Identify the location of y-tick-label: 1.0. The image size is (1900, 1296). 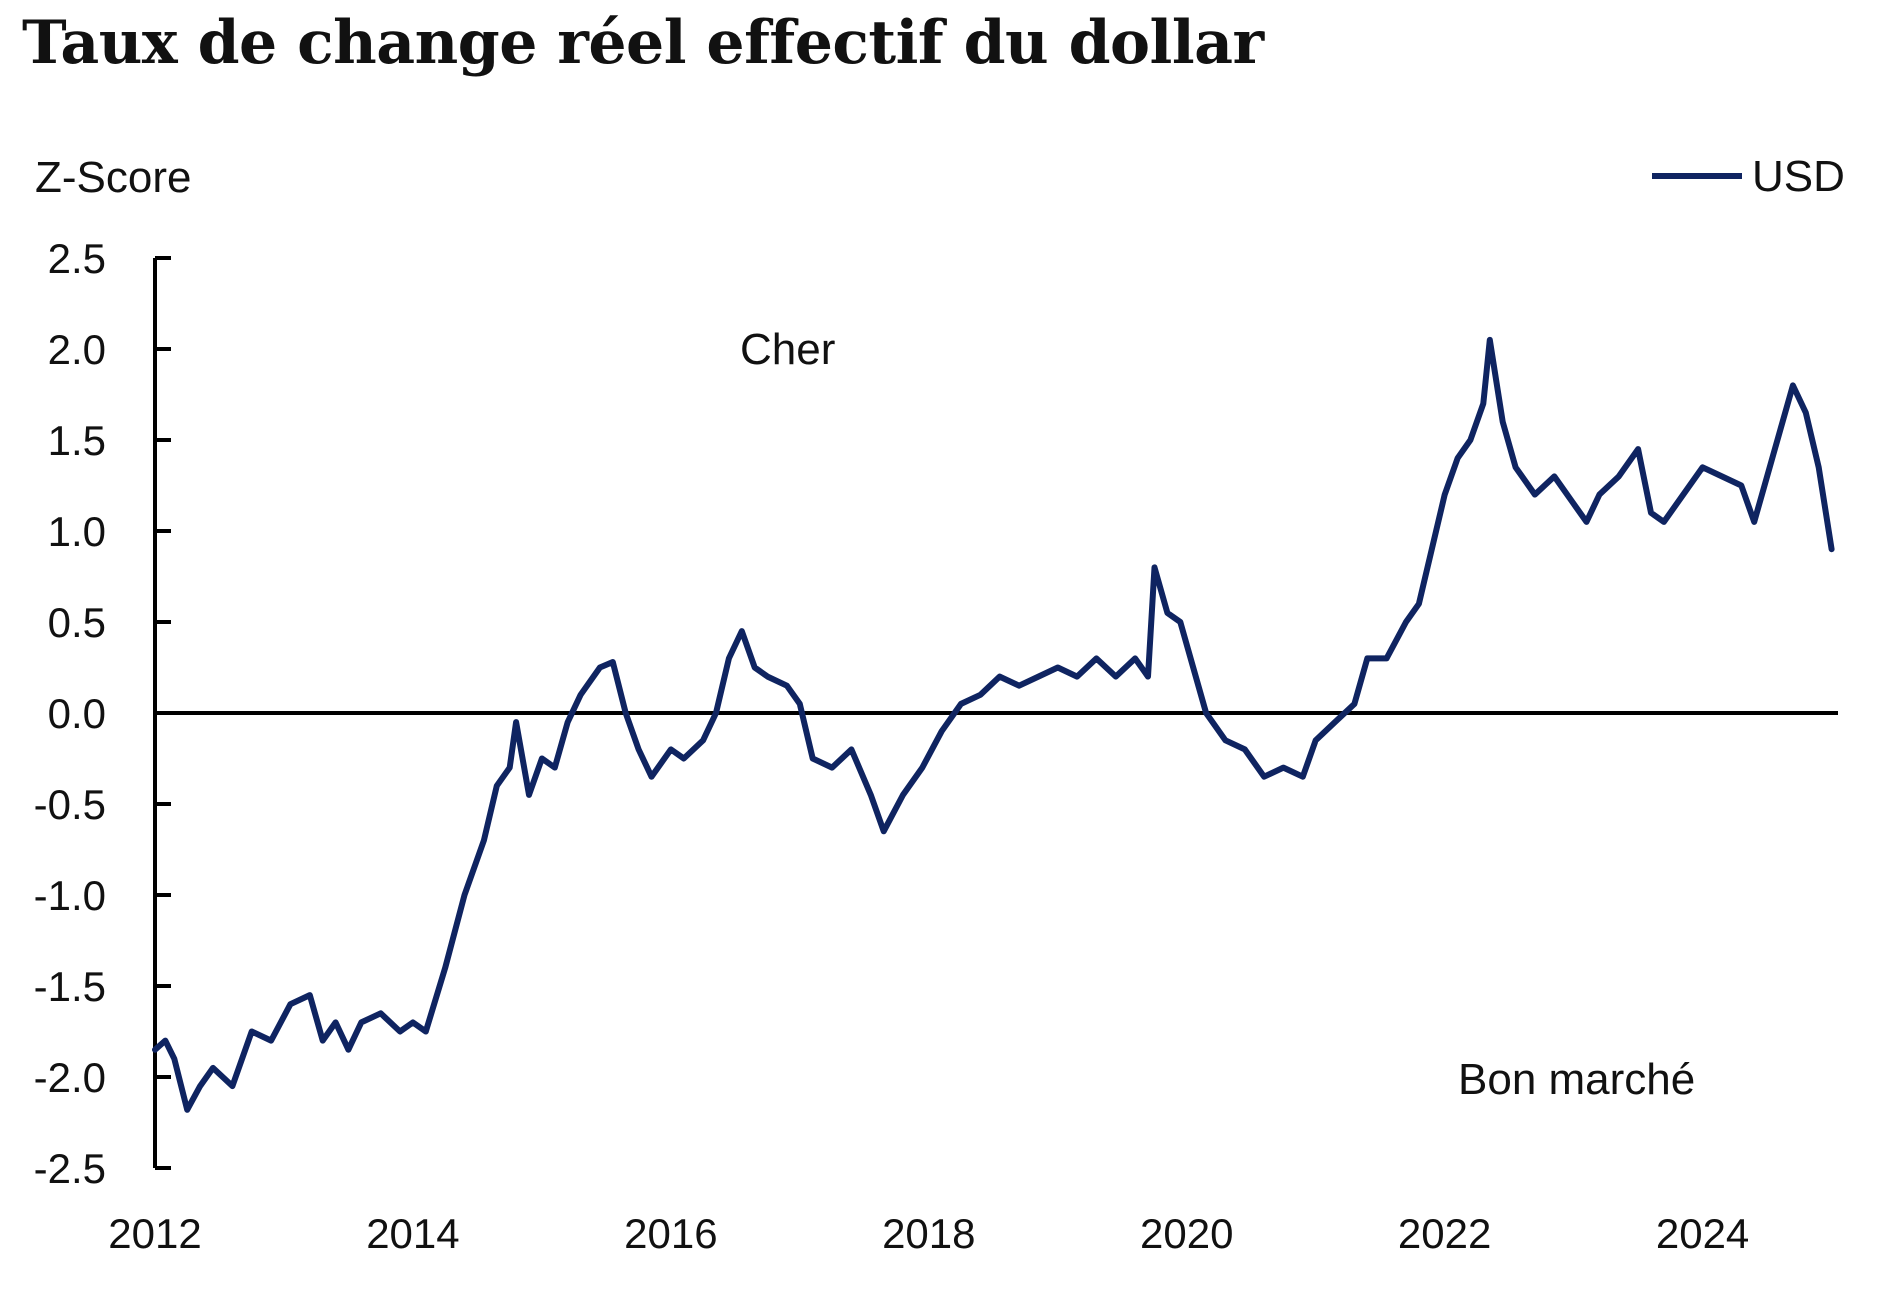
(77, 531).